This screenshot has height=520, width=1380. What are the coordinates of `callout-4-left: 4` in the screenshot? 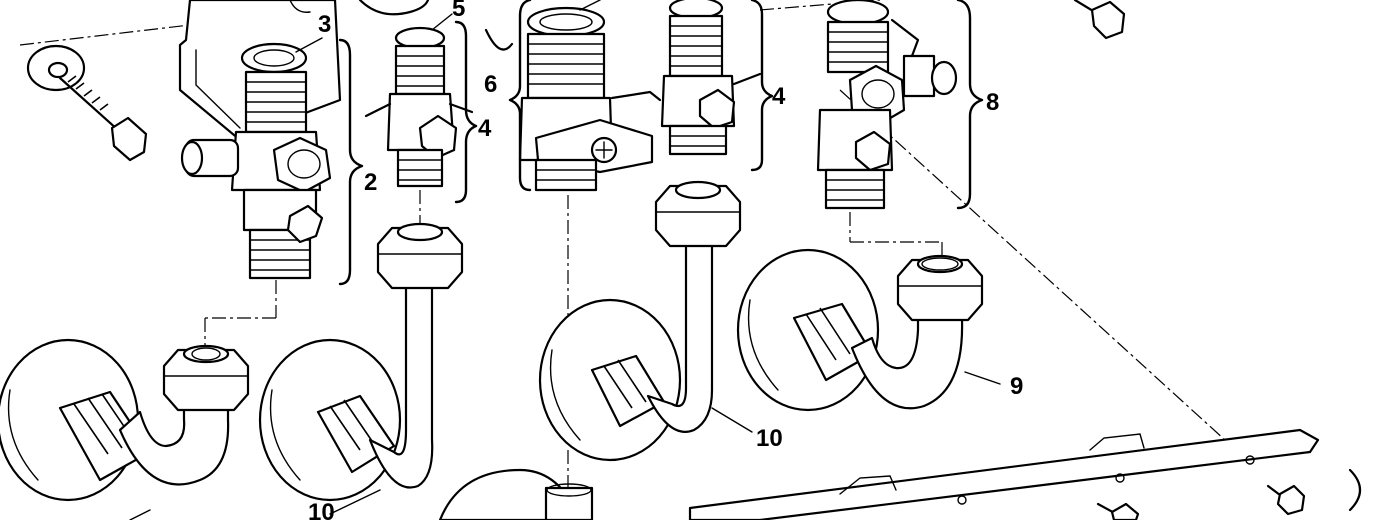 It's located at (485, 128).